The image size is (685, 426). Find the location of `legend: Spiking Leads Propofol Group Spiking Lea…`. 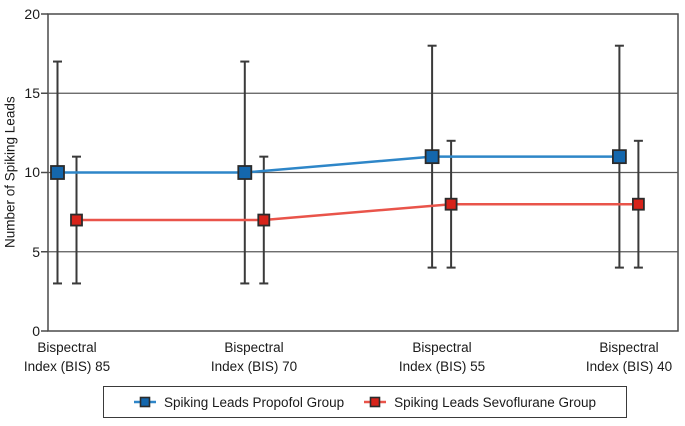

legend: Spiking Leads Propofol Group Spiking Lea… is located at coordinates (365, 402).